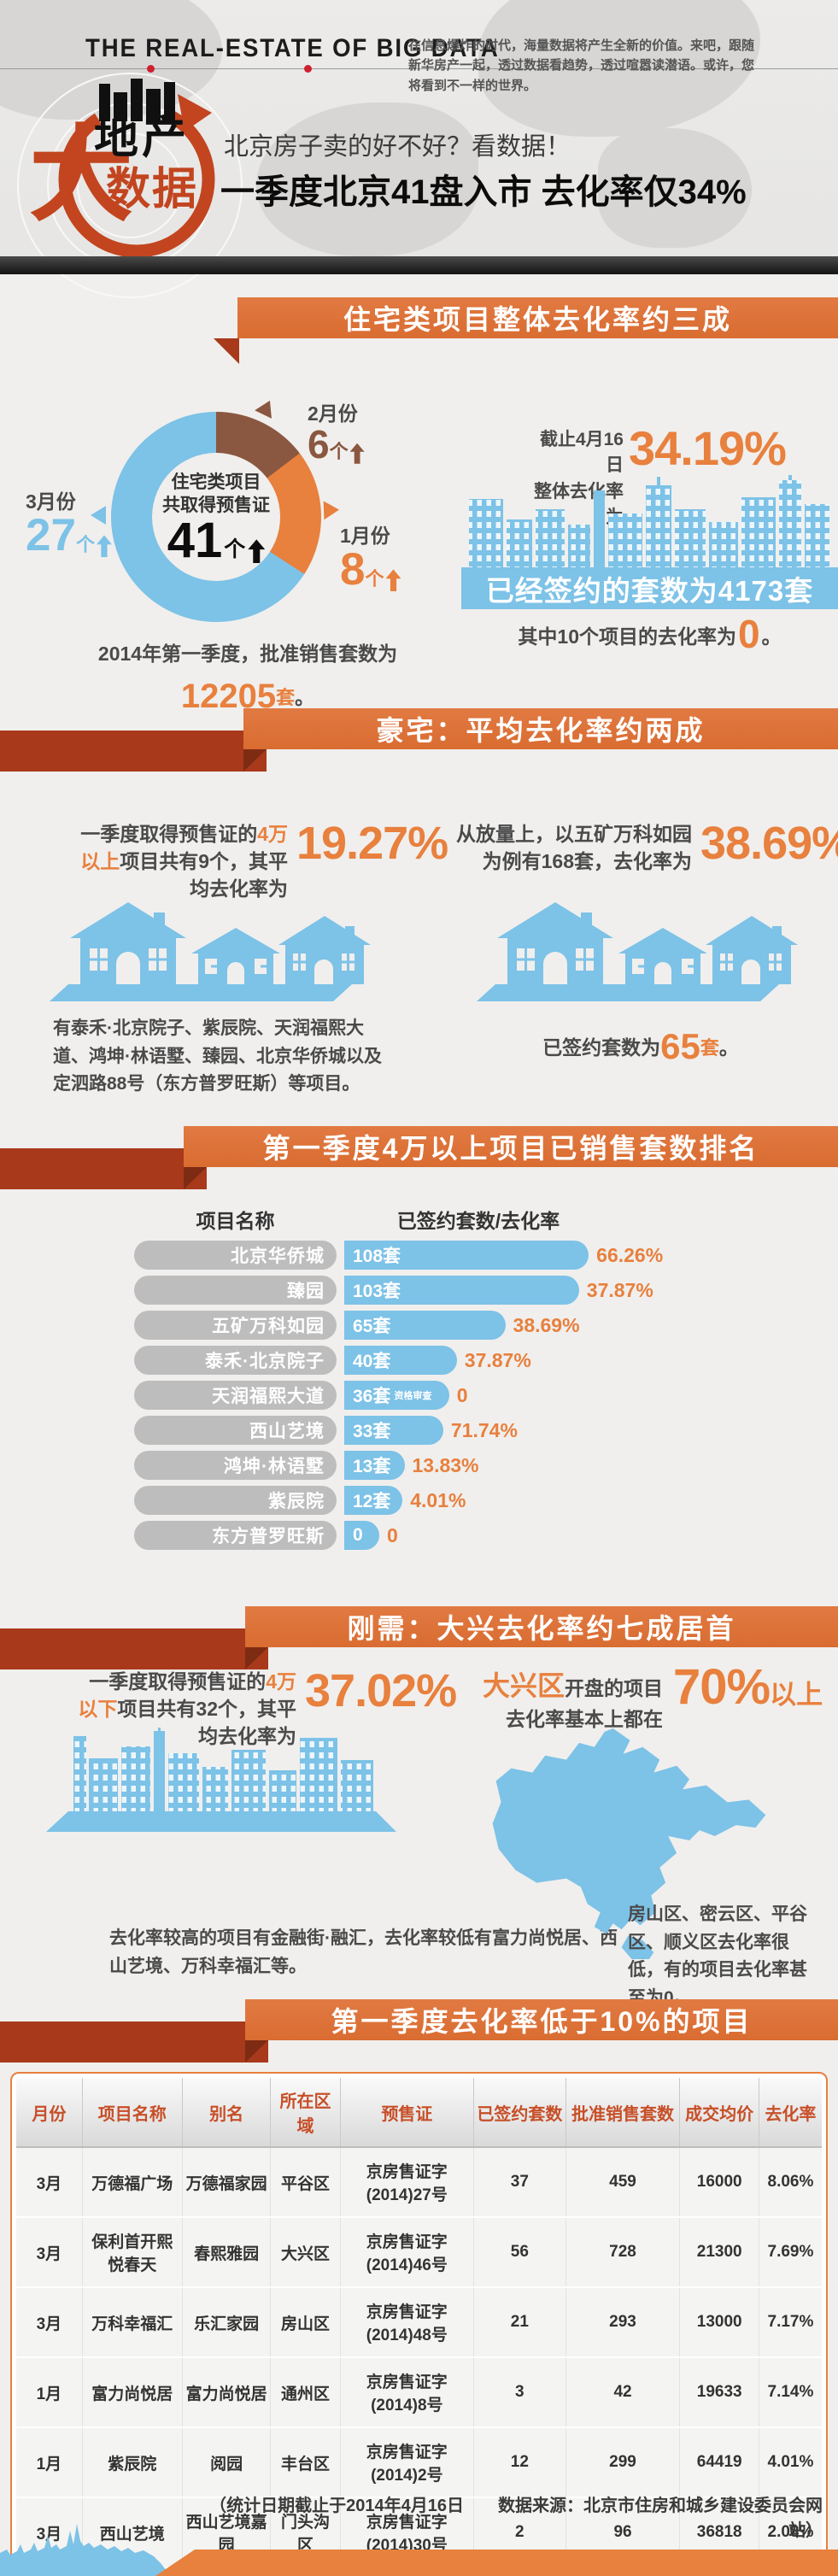  Describe the element at coordinates (306, 2321) in the screenshot. I see `table-cell-district: 房山区` at that location.